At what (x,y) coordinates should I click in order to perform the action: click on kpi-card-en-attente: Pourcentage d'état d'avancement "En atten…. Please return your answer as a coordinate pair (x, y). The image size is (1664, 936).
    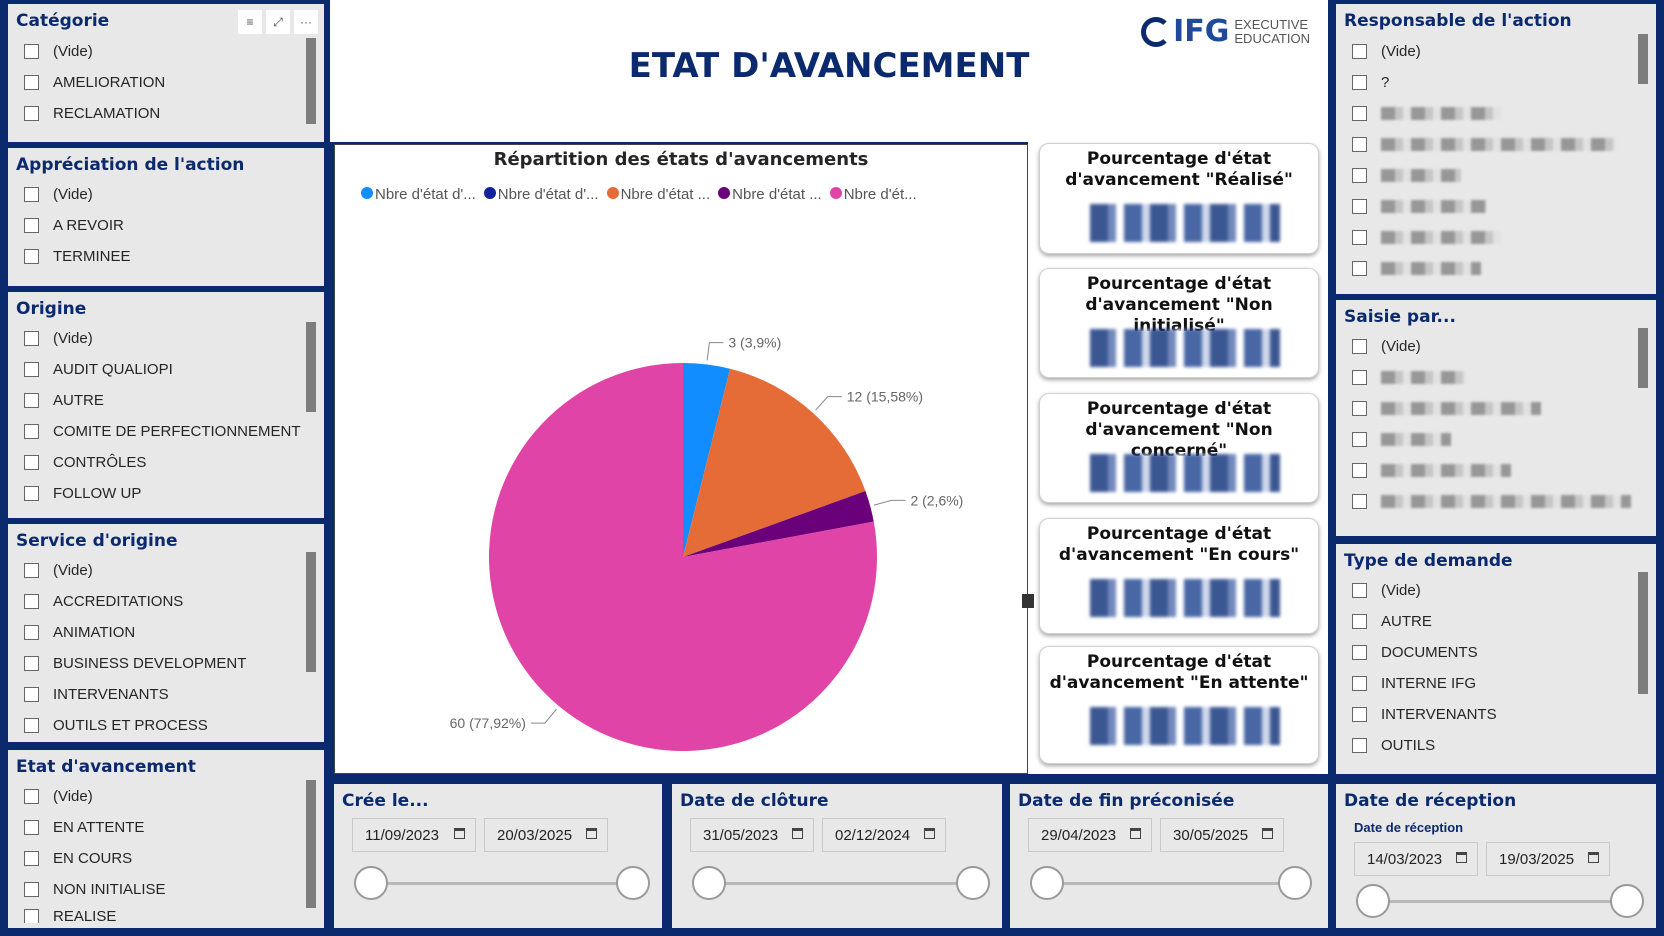
    Looking at the image, I should click on (1179, 705).